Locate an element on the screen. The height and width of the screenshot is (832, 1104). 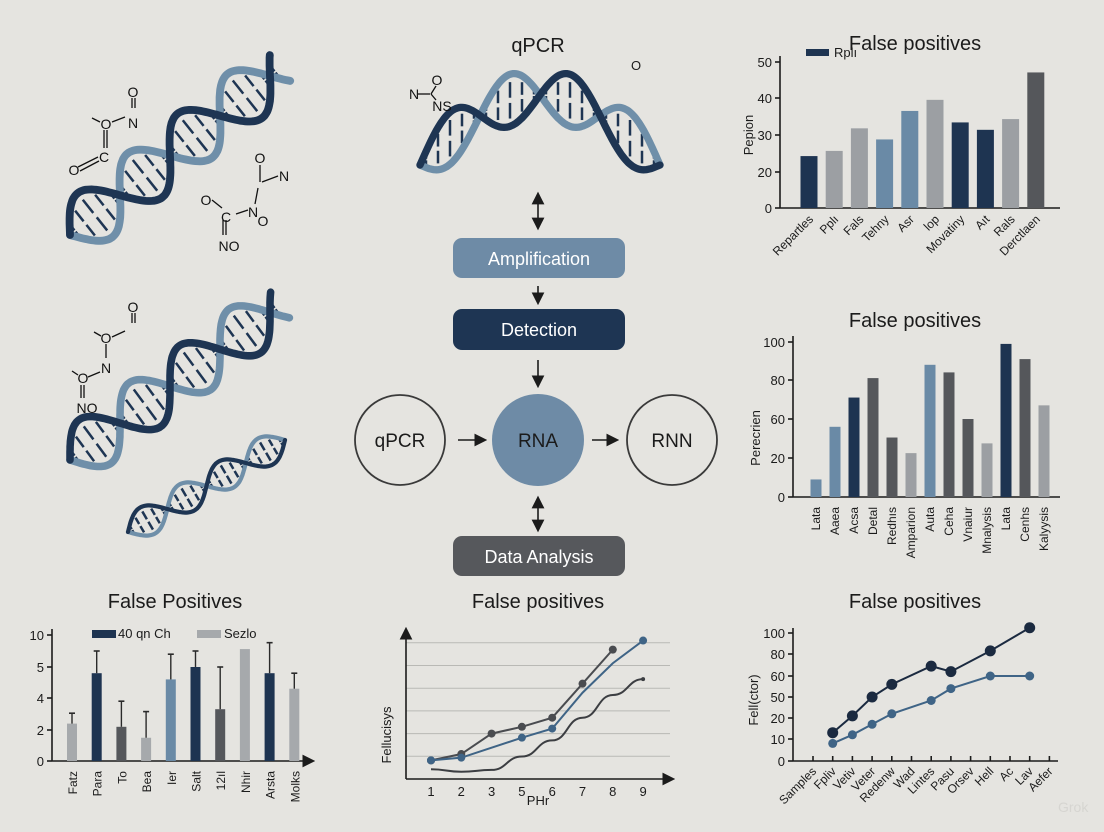
y-tick-label: 2 is located at coordinates (40, 730).